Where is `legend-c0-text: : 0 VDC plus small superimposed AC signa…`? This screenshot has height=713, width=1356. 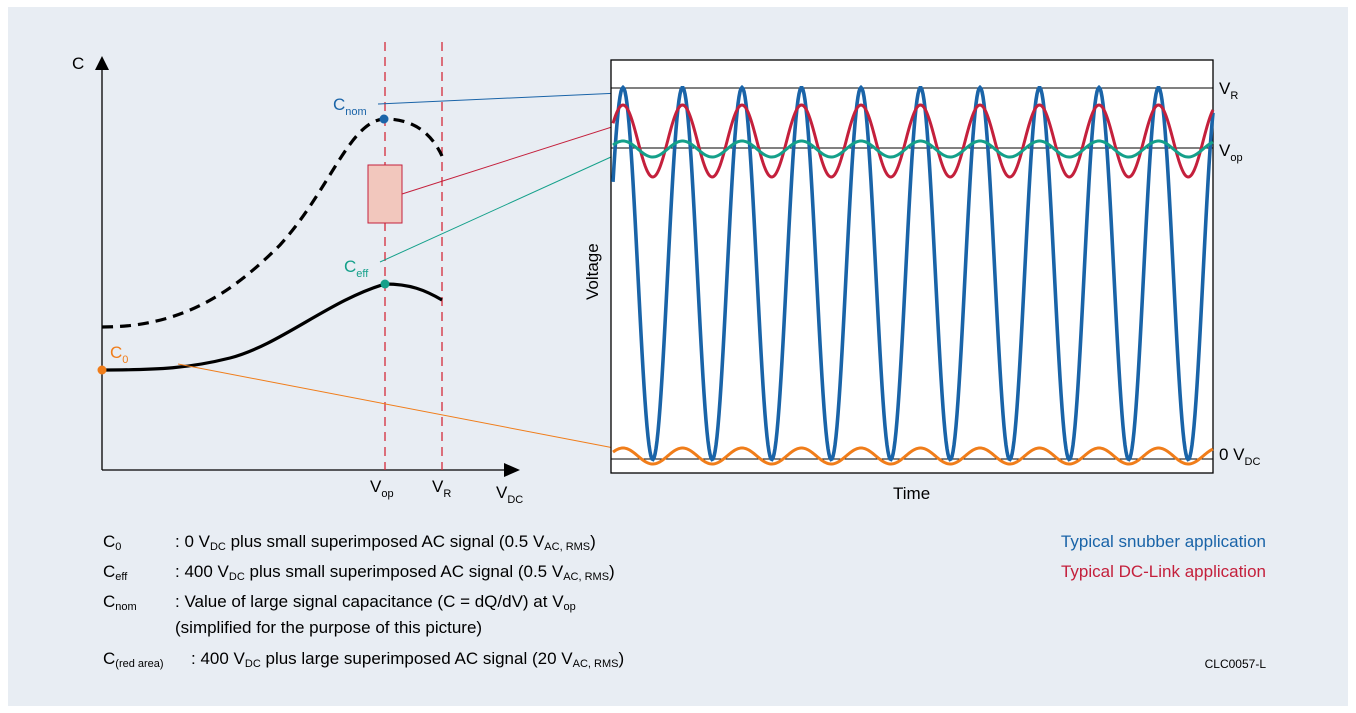 legend-c0-text: : 0 VDC plus small superimposed AC signa… is located at coordinates (385, 542).